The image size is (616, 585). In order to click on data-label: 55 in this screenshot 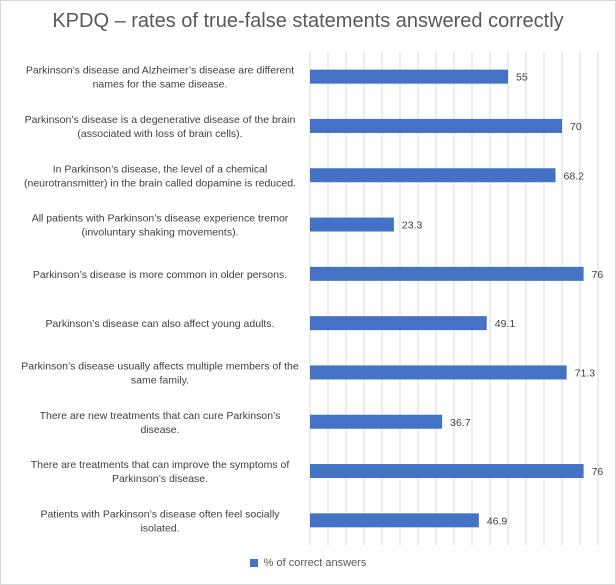, I will do `click(522, 78)`.